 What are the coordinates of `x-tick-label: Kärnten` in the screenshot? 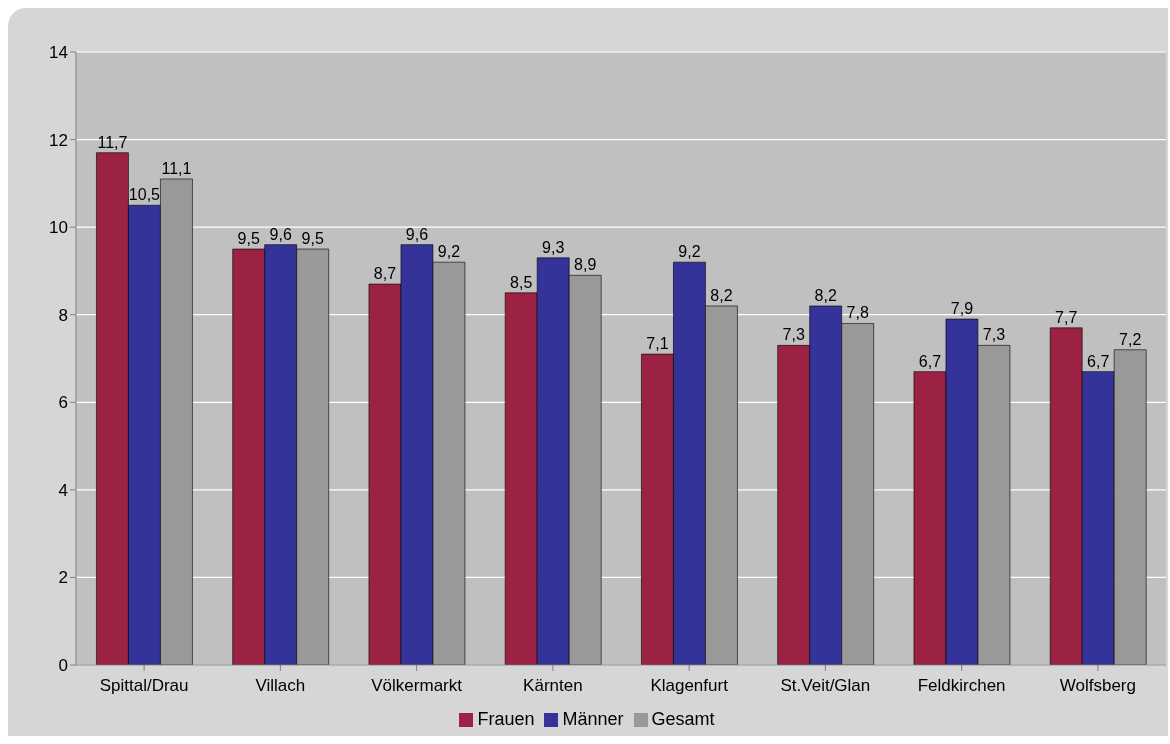 It's located at (553, 686).